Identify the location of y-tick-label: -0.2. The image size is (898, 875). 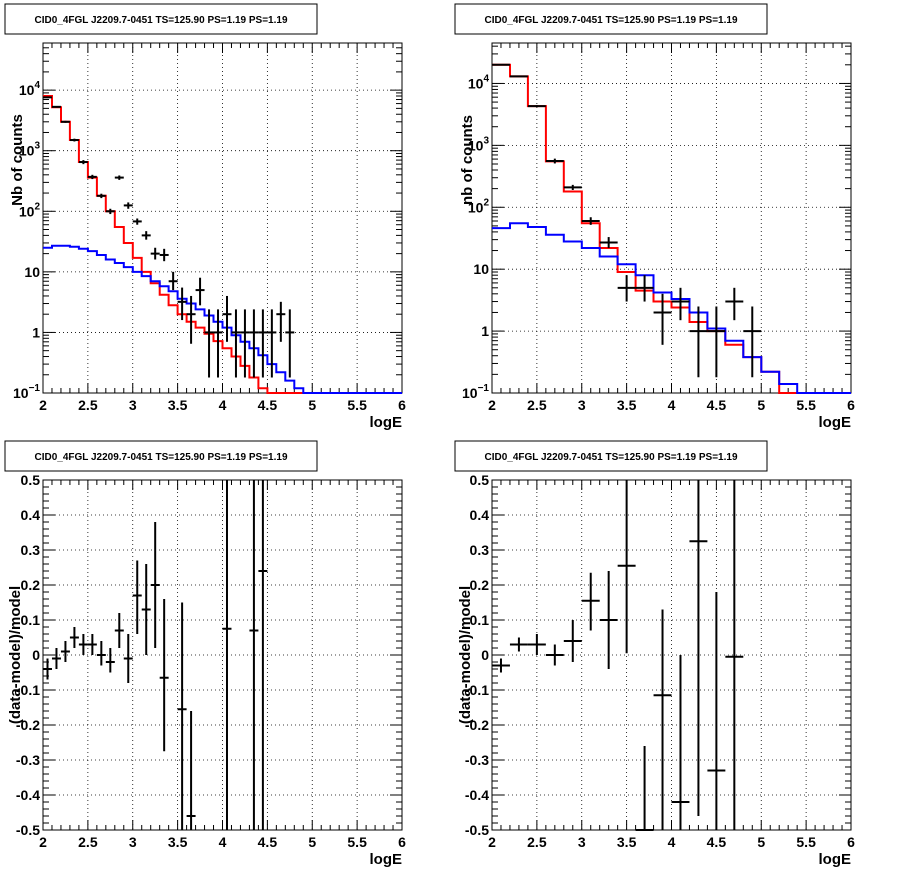
(28, 725).